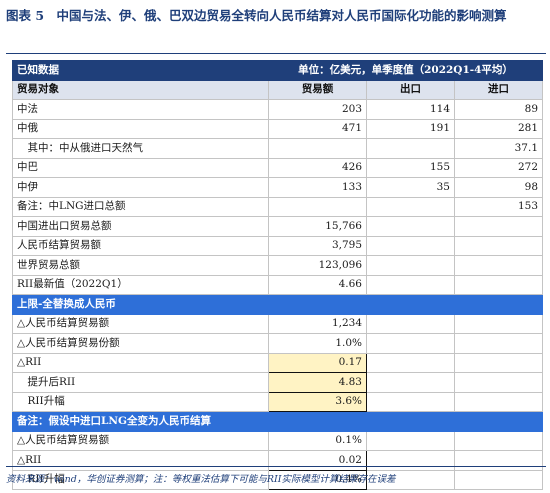 The image size is (550, 493). What do you see at coordinates (317, 460) in the screenshot?
I see `boxed-value-cell: 0.02` at bounding box center [317, 460].